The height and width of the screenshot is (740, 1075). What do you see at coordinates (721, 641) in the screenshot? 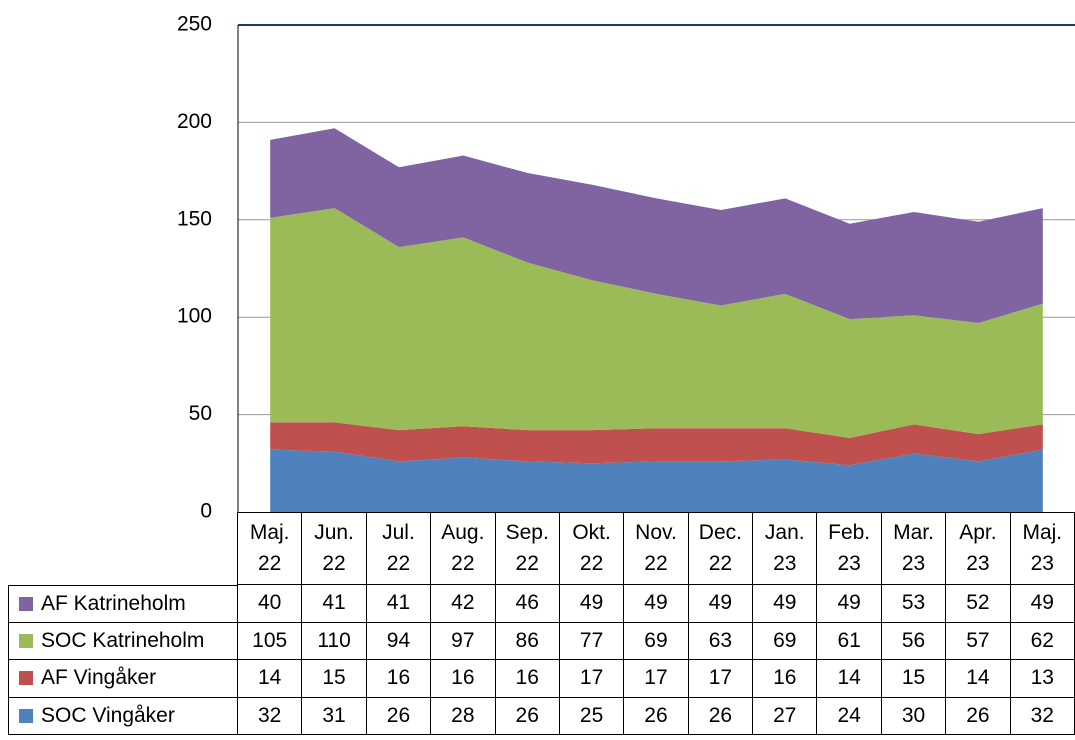
I see `value-cell: 63` at bounding box center [721, 641].